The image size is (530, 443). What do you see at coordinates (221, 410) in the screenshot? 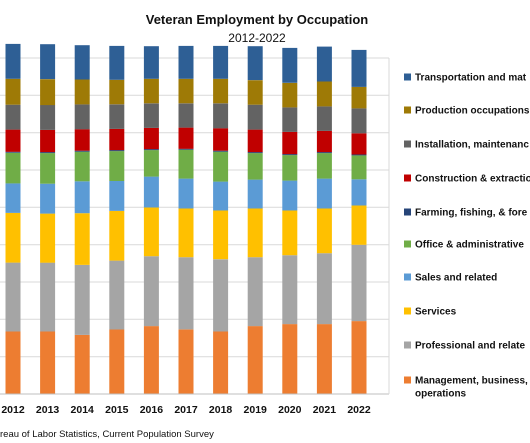
I see `x-tick-label: 2018` at bounding box center [221, 410].